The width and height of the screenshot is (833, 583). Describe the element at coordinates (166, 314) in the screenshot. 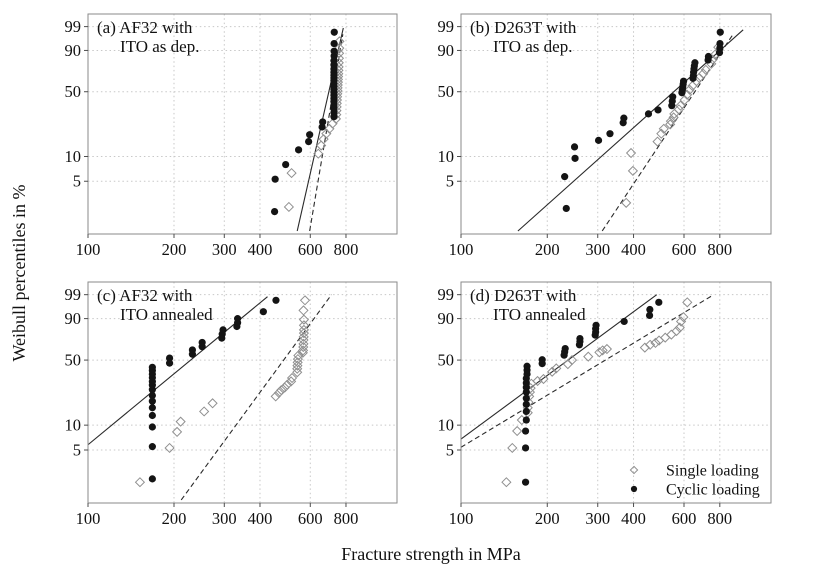

I see `svg-text: ITO annealed` at that location.